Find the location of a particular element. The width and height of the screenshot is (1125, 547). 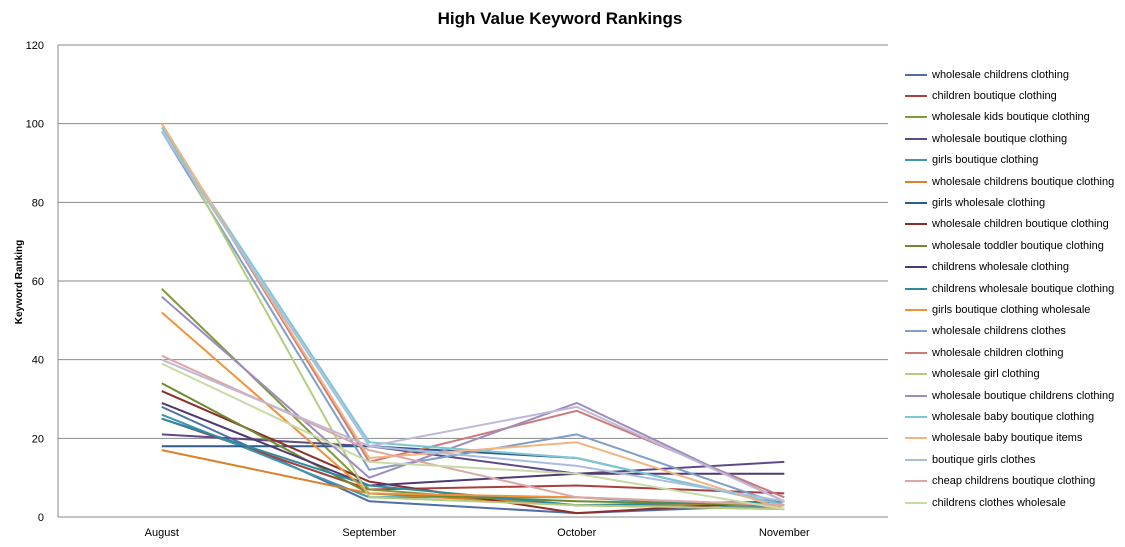

x-tick-label: August is located at coordinates (162, 533).